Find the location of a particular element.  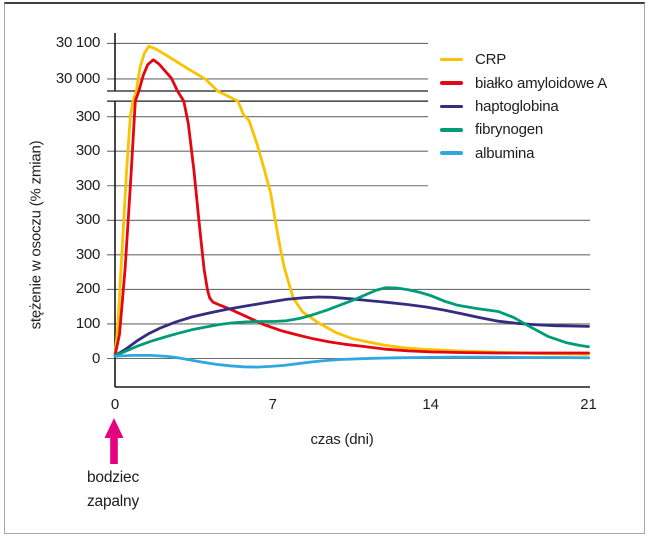

y-tick-label: 30 000 is located at coordinates (77, 78).